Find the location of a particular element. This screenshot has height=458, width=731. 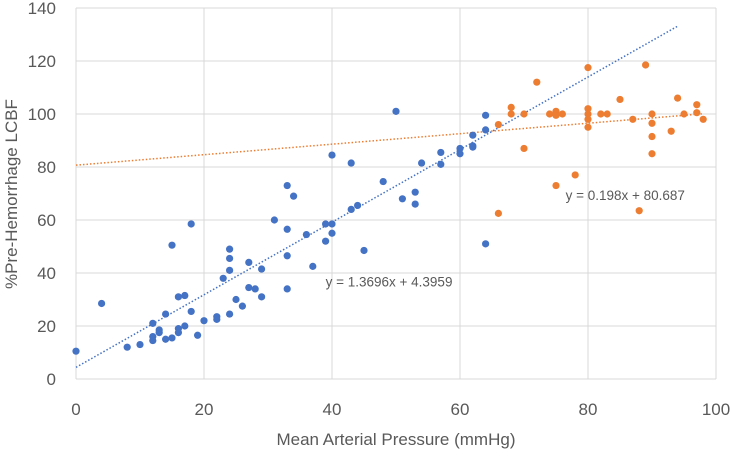

y-tick-label: 100 is located at coordinates (42, 114).